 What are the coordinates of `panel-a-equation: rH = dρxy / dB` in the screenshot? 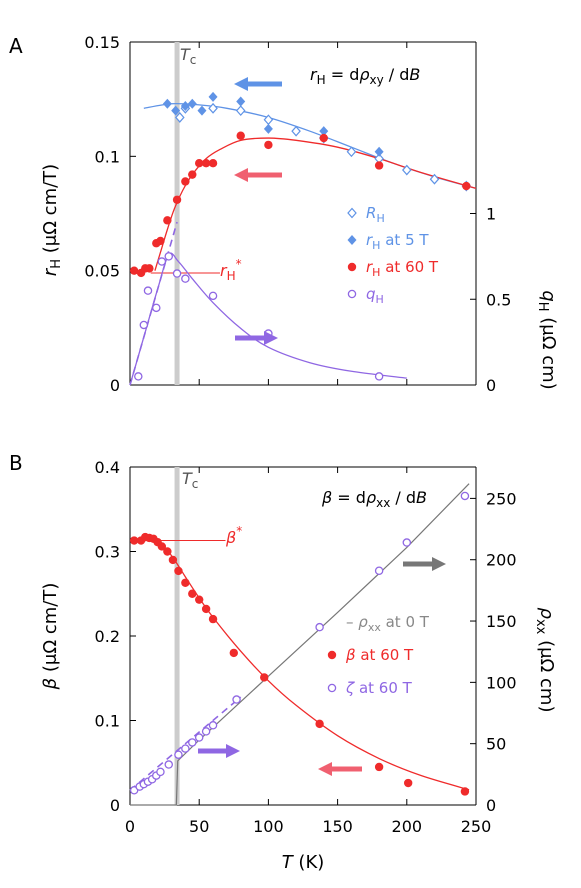 It's located at (365, 76).